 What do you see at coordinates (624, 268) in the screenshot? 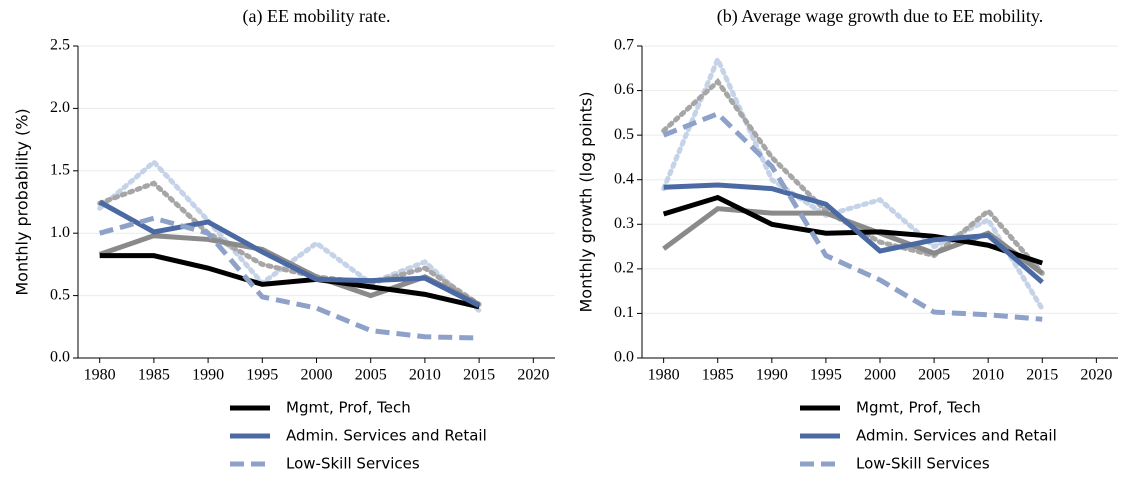
I see `y-tick-label: 0.2` at bounding box center [624, 268].